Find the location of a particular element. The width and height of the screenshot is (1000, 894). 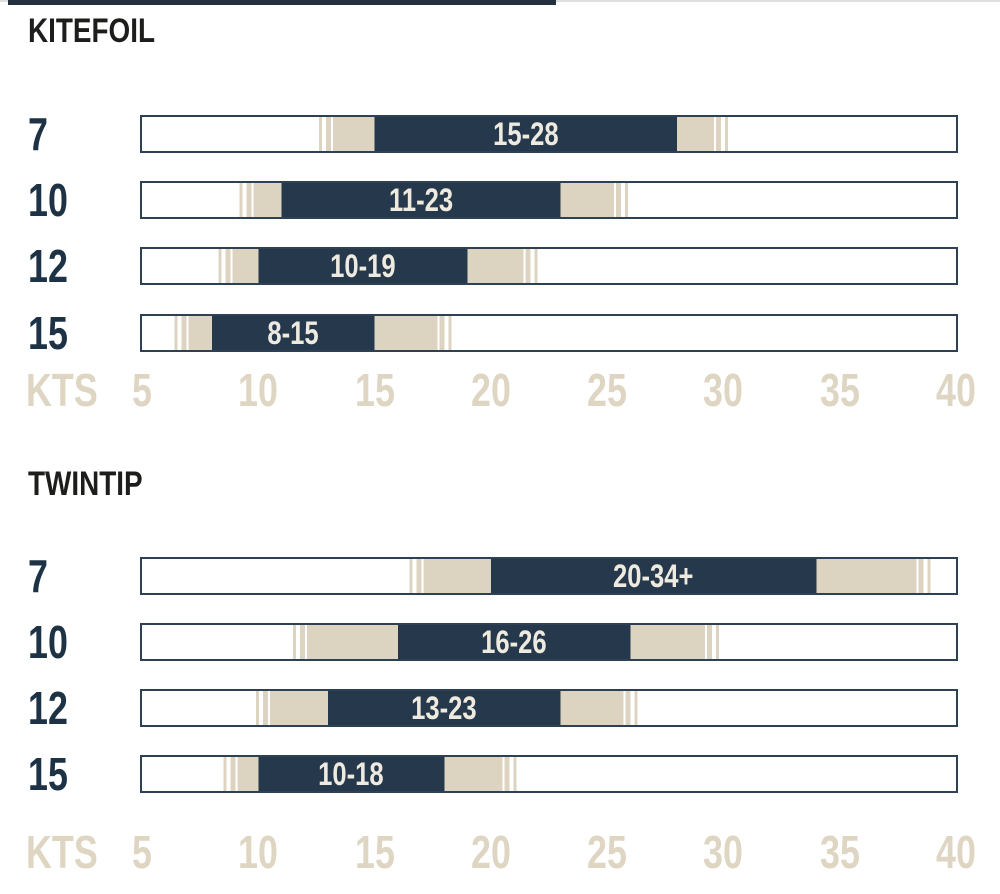

ideal-range: 10-19 is located at coordinates (362, 266).